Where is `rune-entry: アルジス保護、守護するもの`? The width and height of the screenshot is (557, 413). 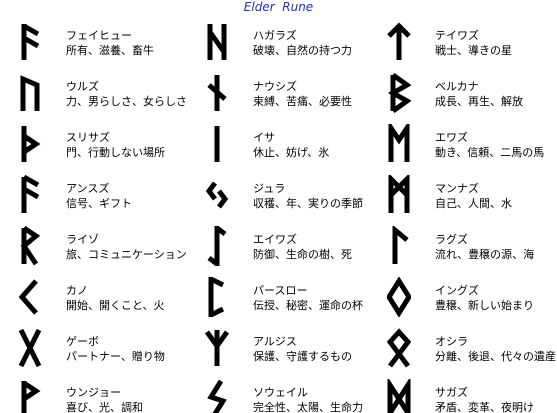 rune-entry: アルジス保護、守護するもの is located at coordinates (295, 352).